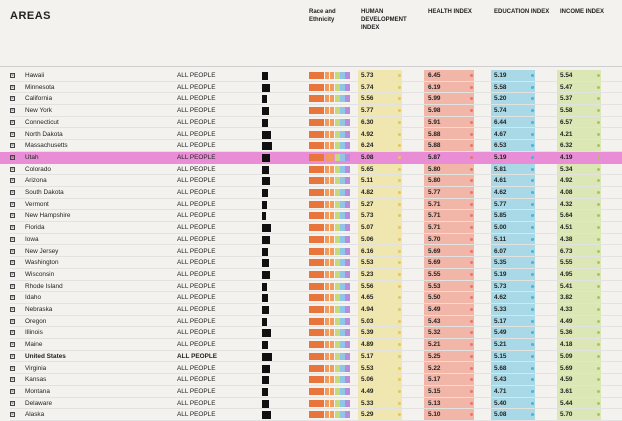 The image size is (622, 421). What do you see at coordinates (582, 12) in the screenshot?
I see `income-index-header: INCOME INDEX` at bounding box center [582, 12].